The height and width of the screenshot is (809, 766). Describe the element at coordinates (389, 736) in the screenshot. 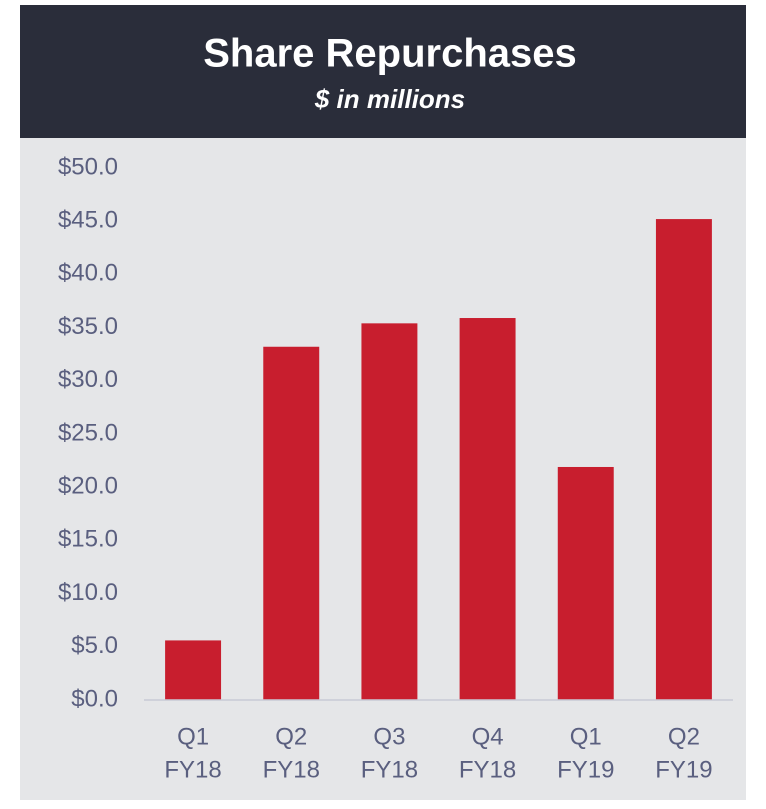

I see `x-tick-label: Q3` at that location.